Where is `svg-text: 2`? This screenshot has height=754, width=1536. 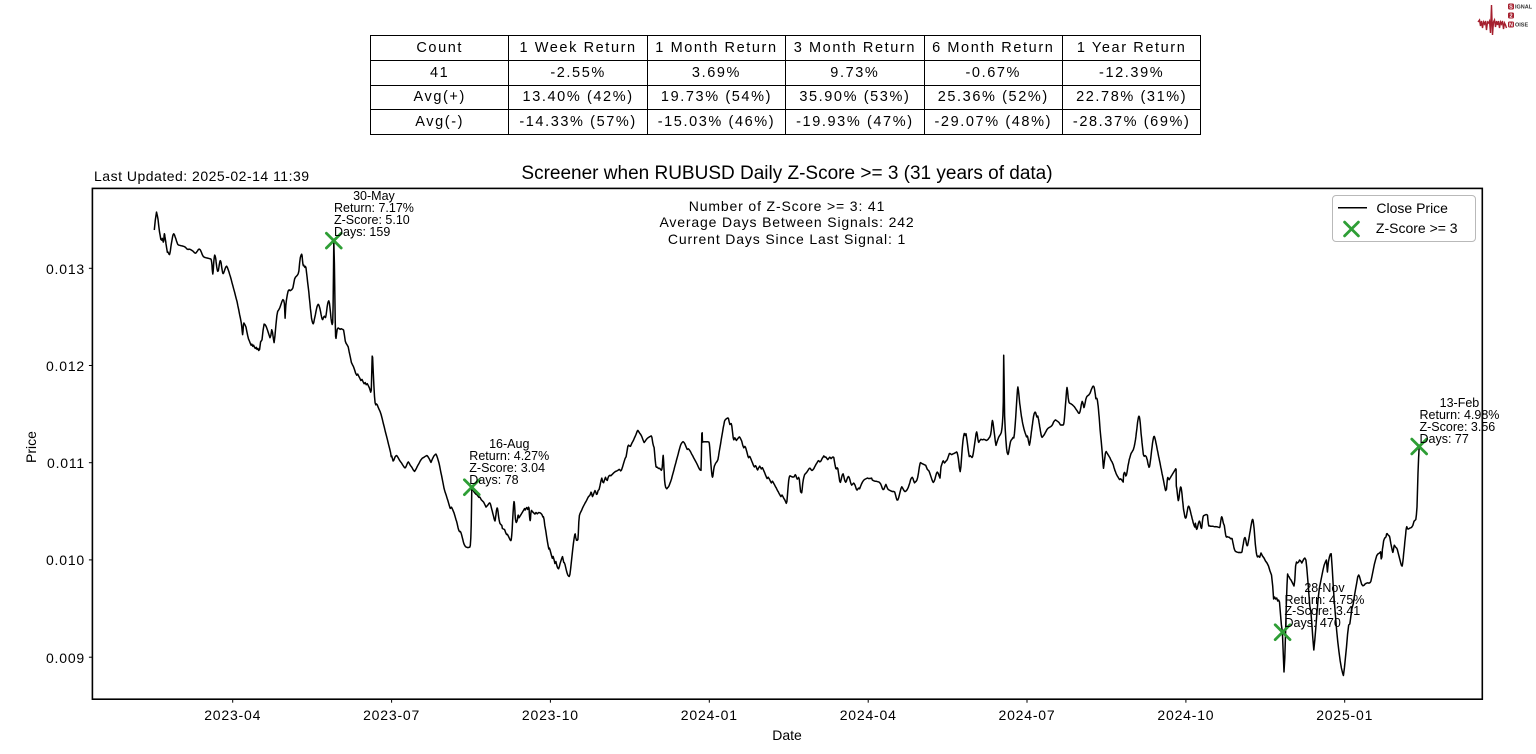
svg-text: 2 is located at coordinates (1510, 17).